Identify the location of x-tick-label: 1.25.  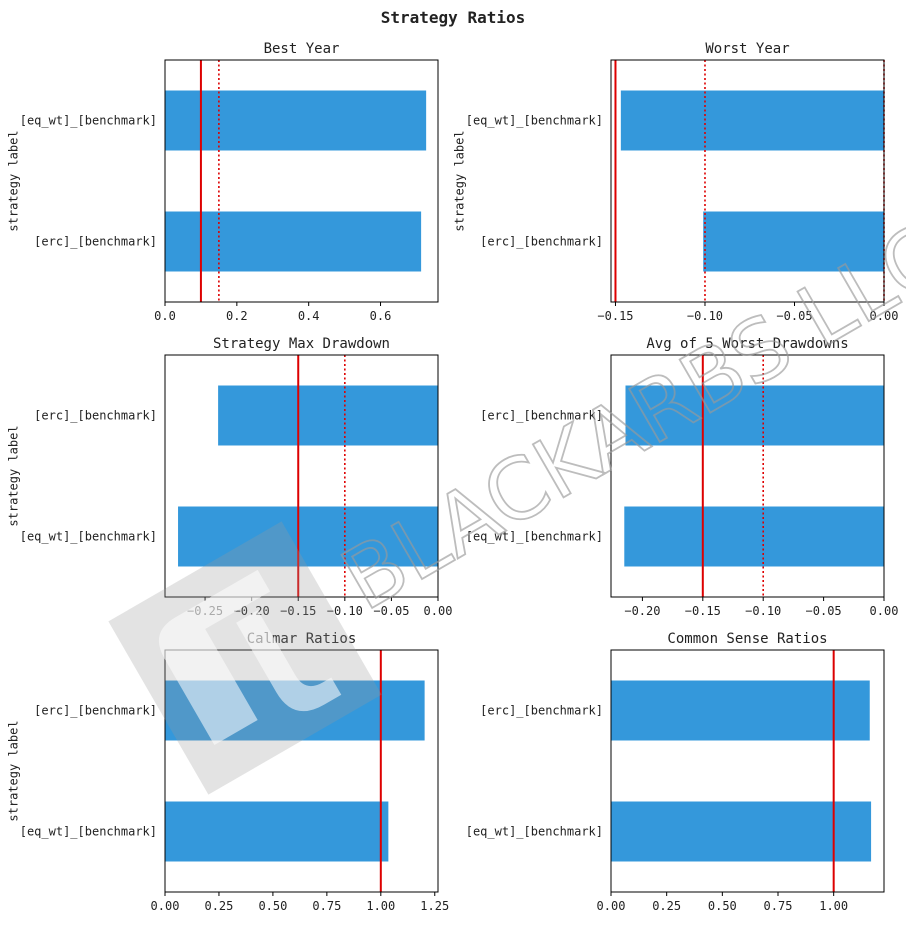
(434, 906).